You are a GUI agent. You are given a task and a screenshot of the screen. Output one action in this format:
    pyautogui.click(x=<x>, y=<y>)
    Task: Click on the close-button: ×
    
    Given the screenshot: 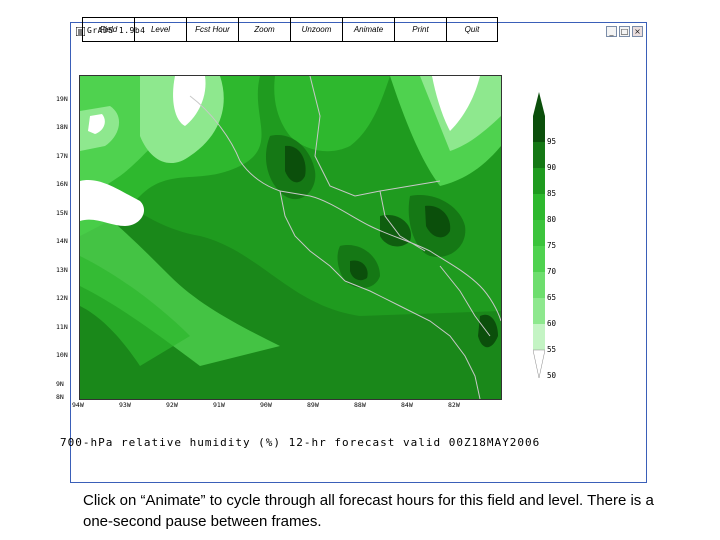 What is the action you would take?
    pyautogui.click(x=637, y=31)
    